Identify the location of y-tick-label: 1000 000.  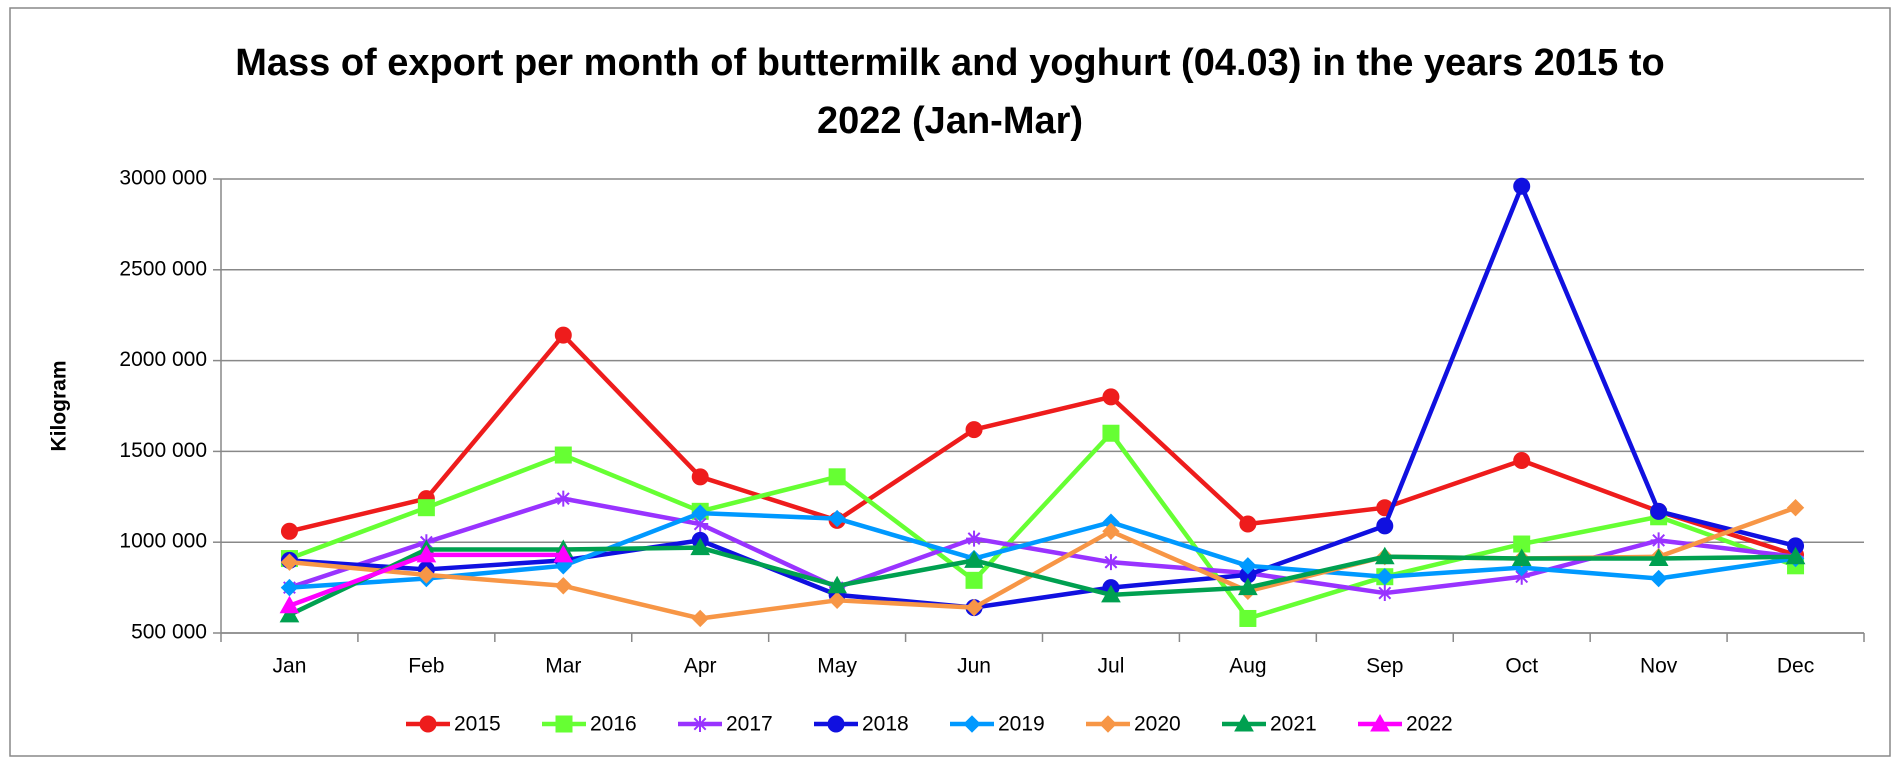
(163, 541).